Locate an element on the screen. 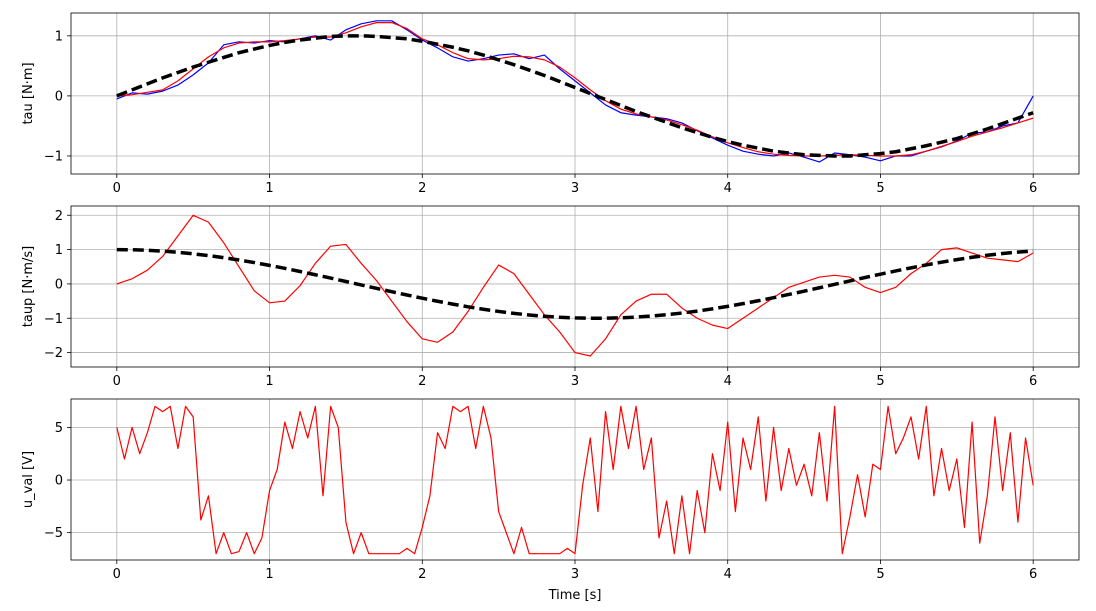 This screenshot has width=1096, height=611. y-tick-label: −5 is located at coordinates (53, 533).